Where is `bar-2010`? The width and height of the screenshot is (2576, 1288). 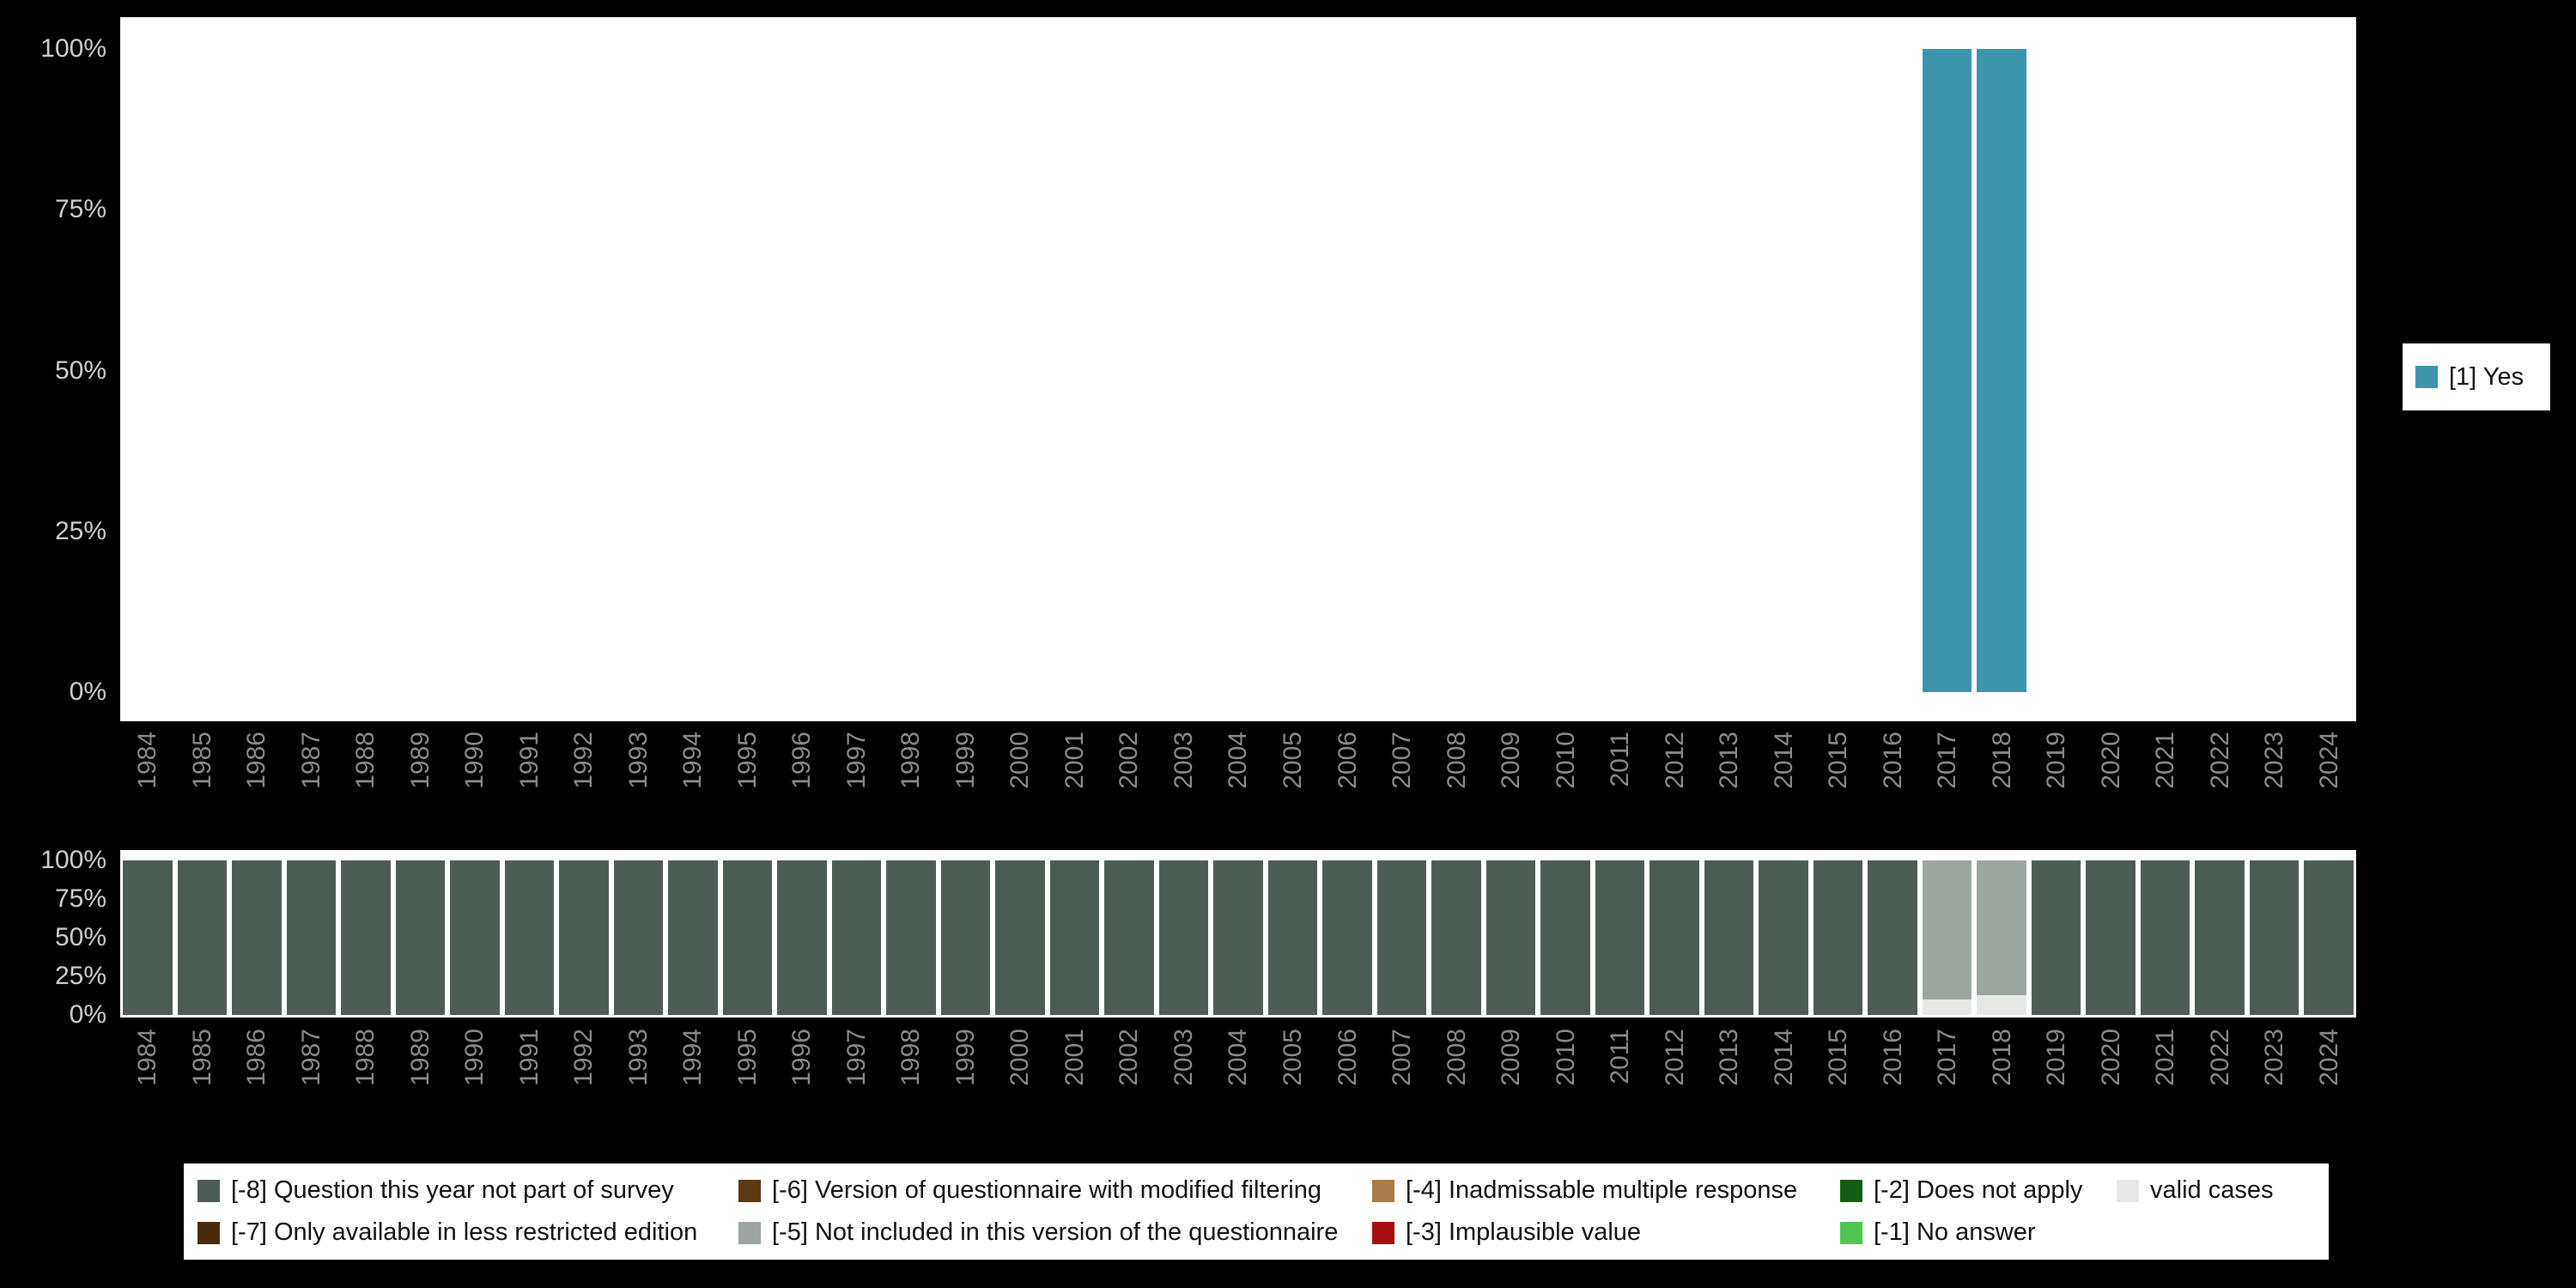
bar-2010 is located at coordinates (1565, 937).